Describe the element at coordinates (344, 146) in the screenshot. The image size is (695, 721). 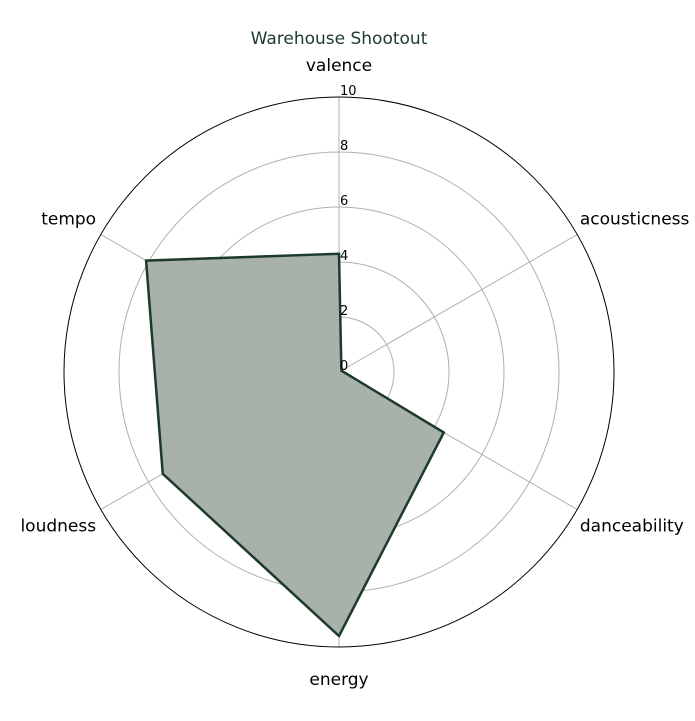
I see `radial-tick-label: 8` at that location.